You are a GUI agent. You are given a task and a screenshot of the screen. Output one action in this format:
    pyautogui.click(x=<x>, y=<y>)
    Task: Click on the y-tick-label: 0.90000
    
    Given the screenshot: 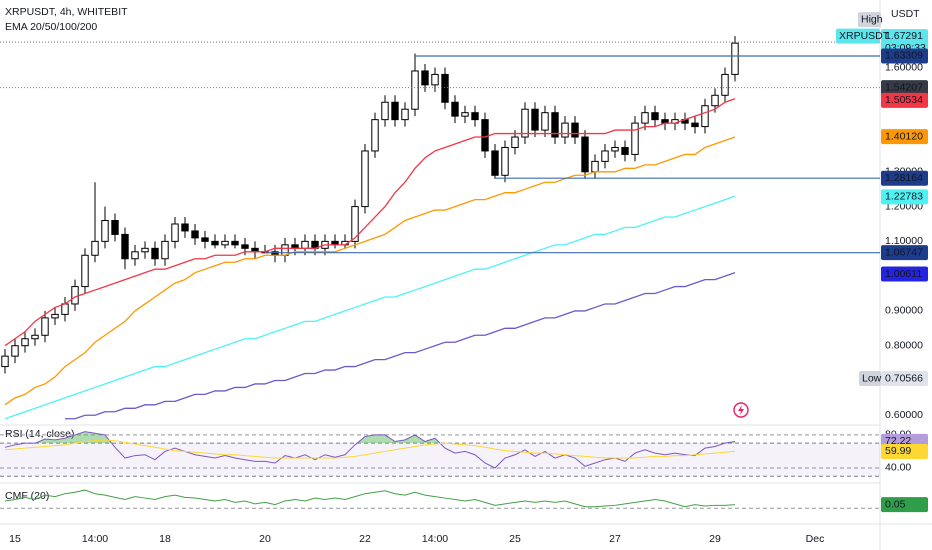 What is the action you would take?
    pyautogui.click(x=904, y=311)
    